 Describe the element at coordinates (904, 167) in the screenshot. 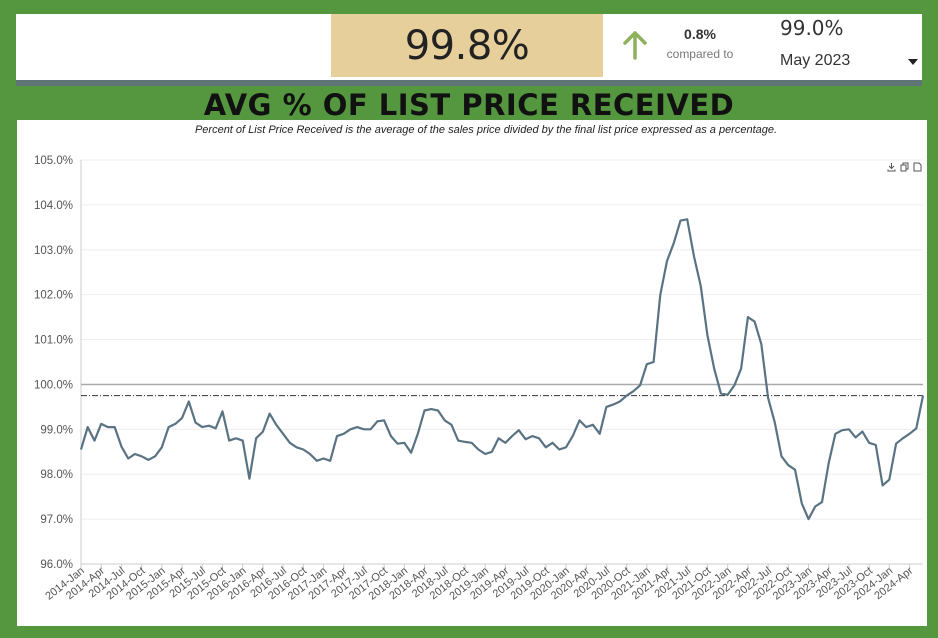

I see `copy-icon` at that location.